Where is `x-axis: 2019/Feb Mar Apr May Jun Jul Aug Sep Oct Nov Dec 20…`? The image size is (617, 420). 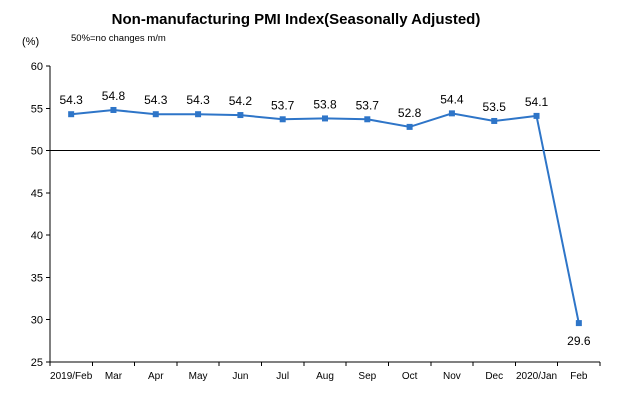 x-axis: 2019/Feb Mar Apr May Jun Jul Aug Sep Oct Nov Dec 20… is located at coordinates (325, 371).